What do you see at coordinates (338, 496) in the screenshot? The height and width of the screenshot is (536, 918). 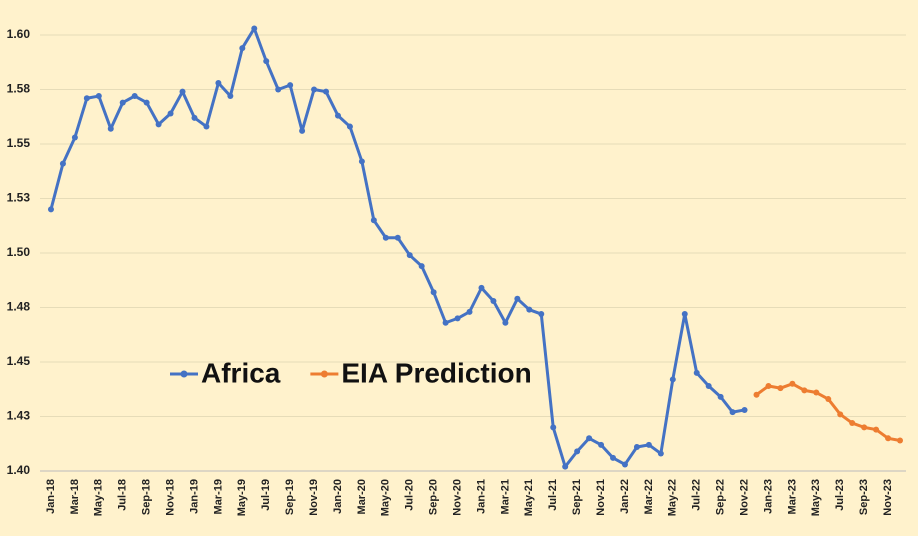 I see `x-tick-label: Jan-20` at bounding box center [338, 496].